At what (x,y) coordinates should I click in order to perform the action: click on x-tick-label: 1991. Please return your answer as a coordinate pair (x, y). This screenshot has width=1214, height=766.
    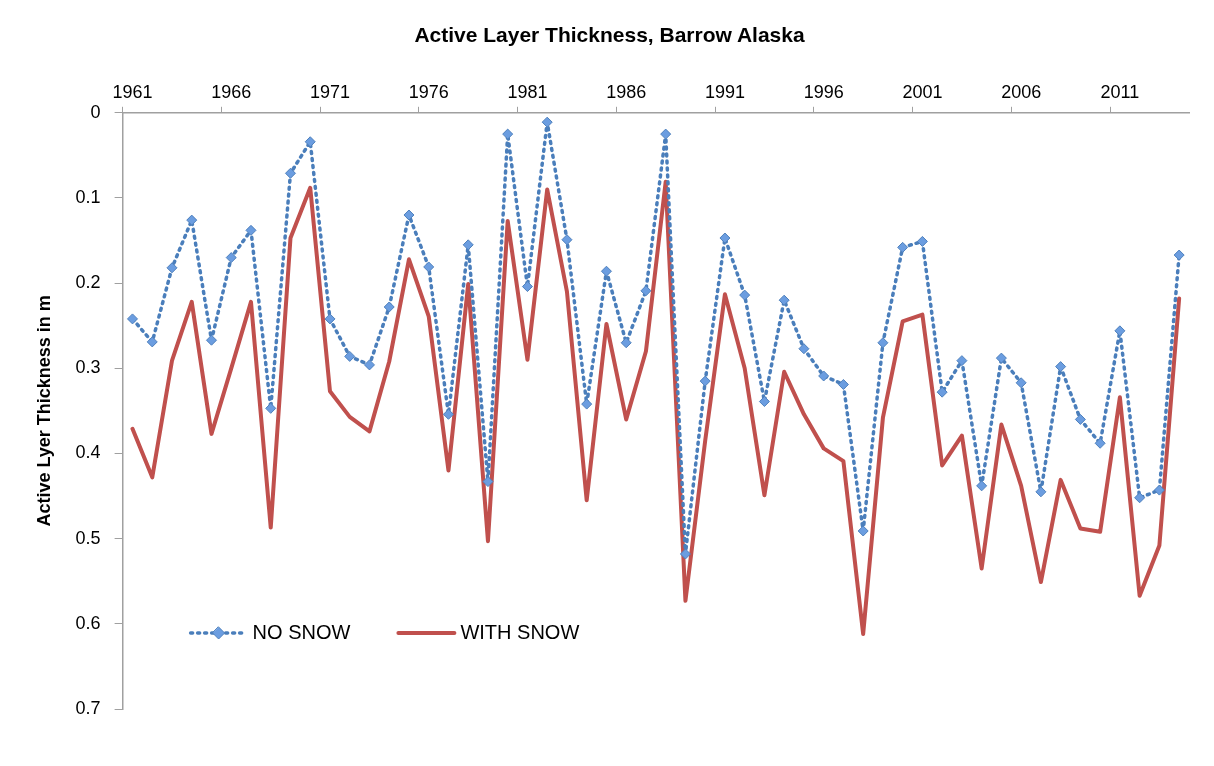
    Looking at the image, I should click on (724, 91).